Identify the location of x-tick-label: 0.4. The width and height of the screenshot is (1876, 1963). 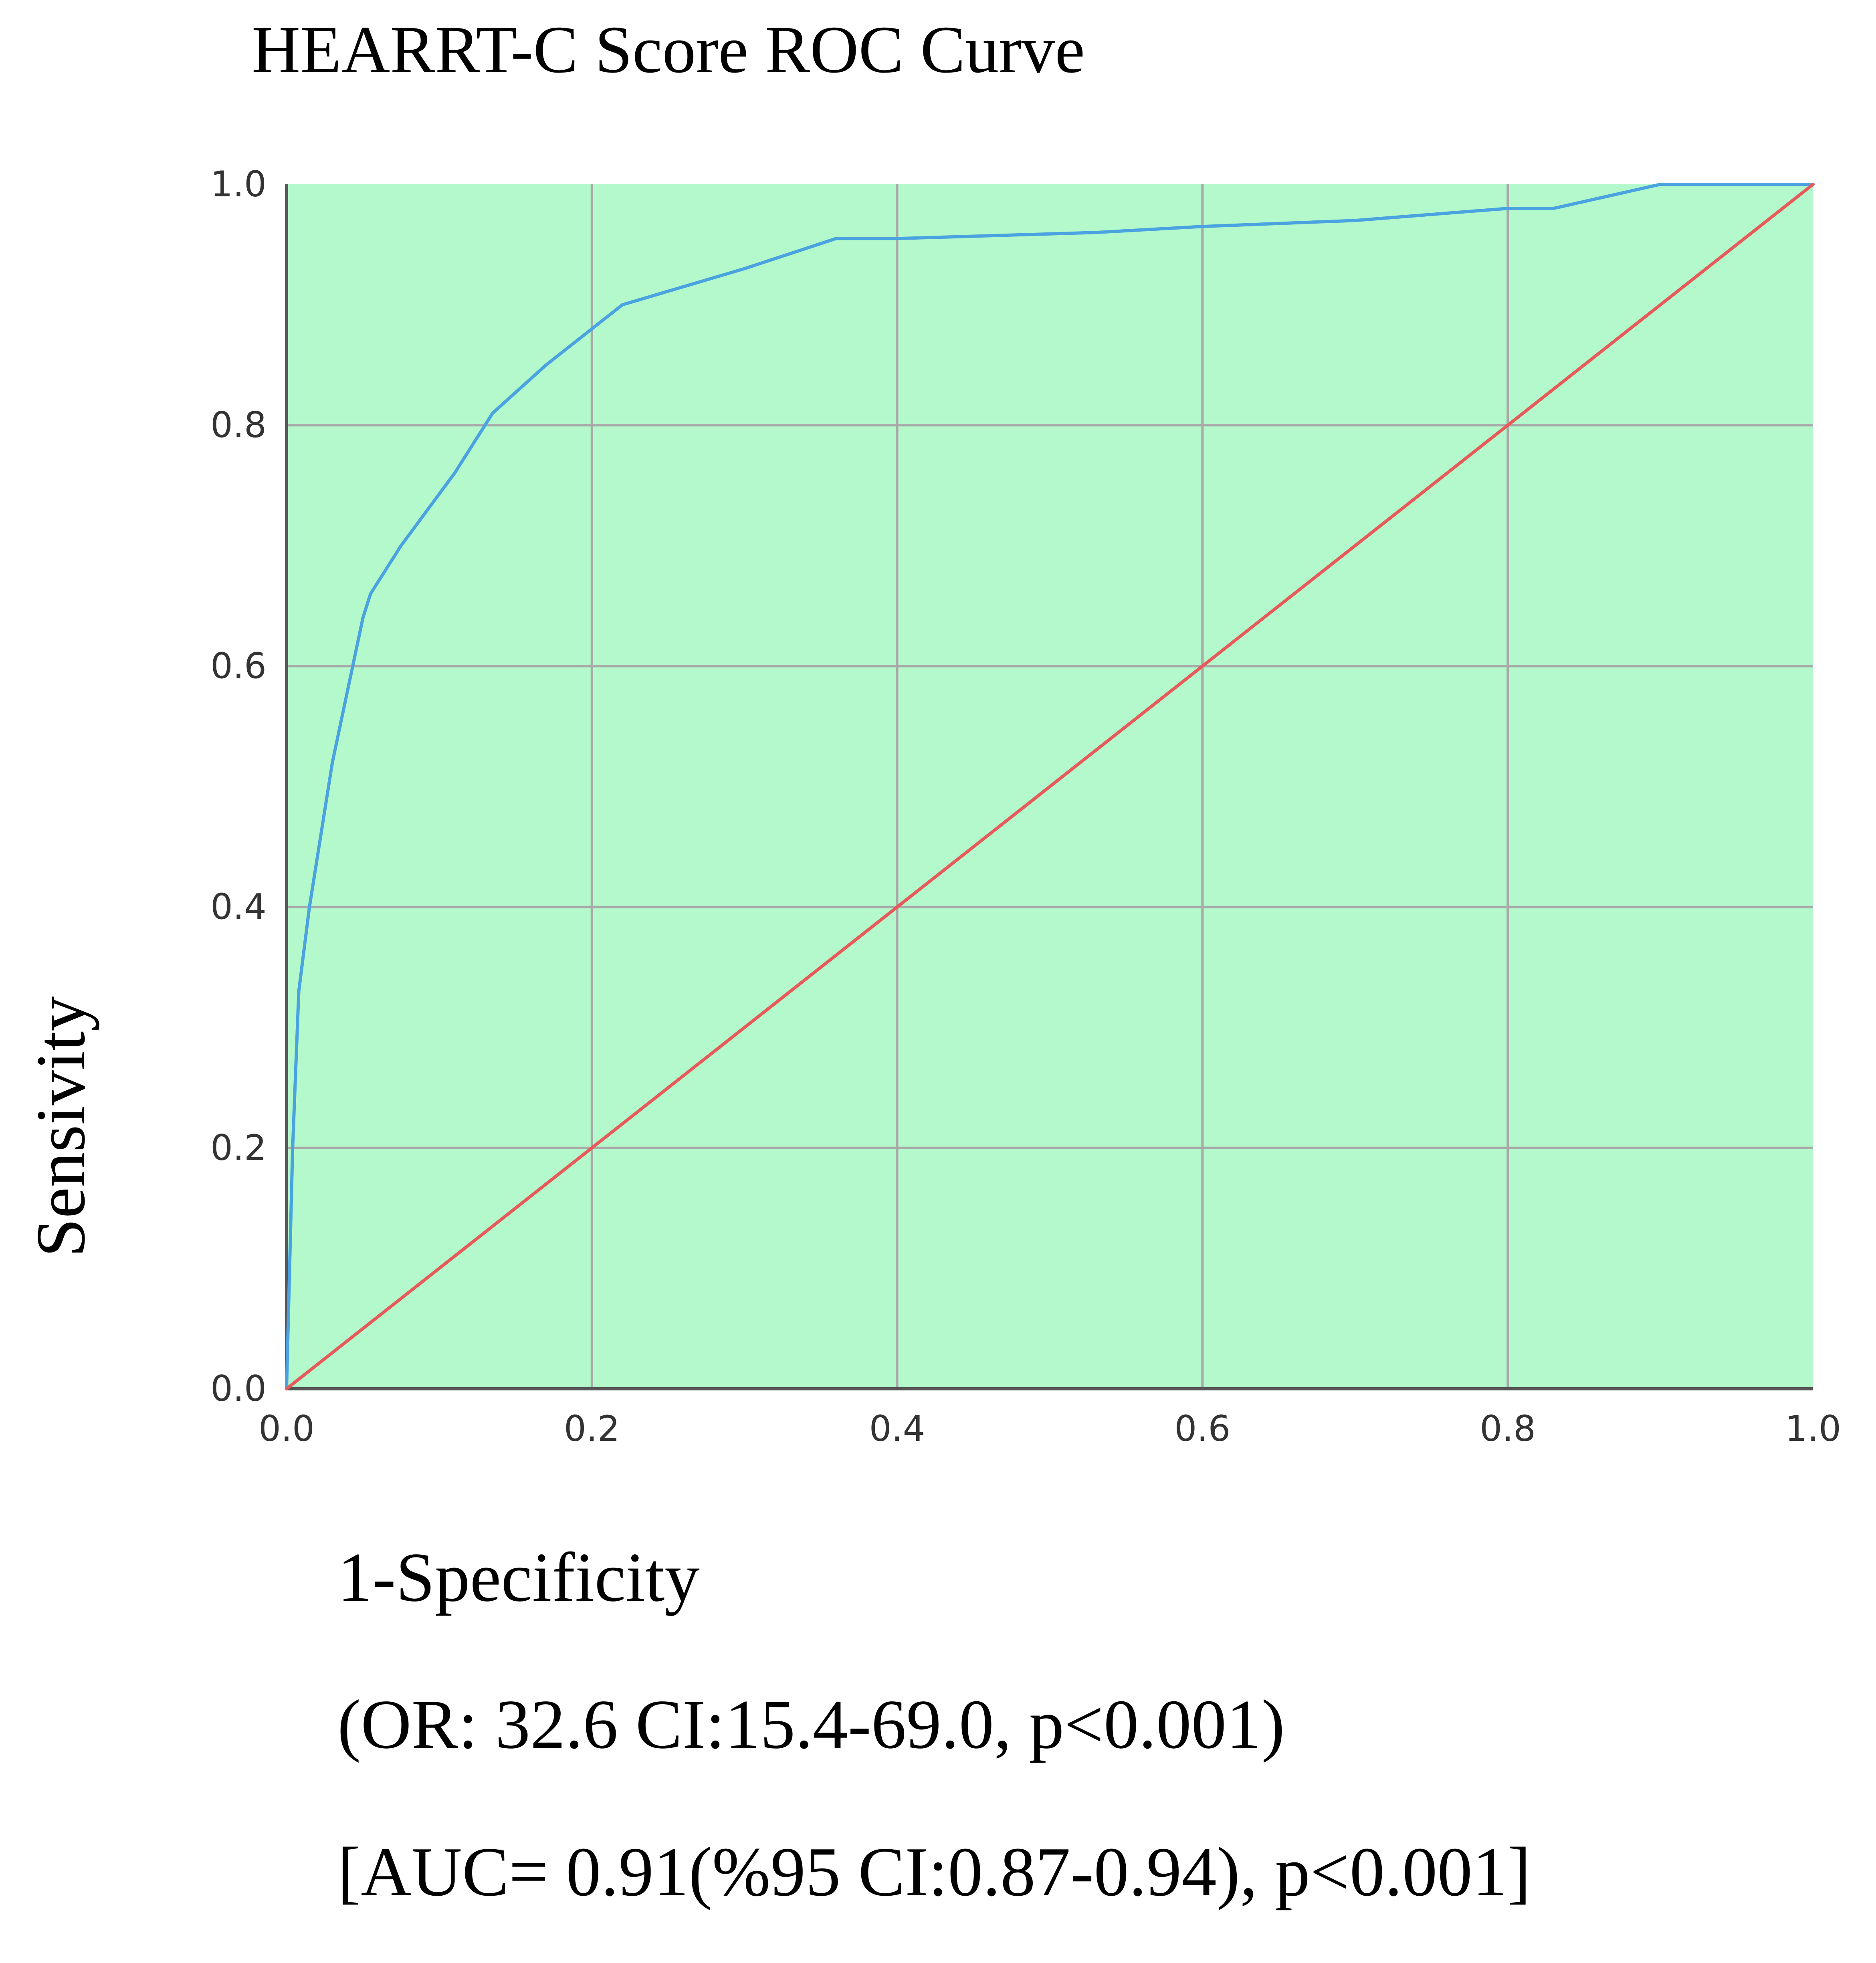
(897, 1428).